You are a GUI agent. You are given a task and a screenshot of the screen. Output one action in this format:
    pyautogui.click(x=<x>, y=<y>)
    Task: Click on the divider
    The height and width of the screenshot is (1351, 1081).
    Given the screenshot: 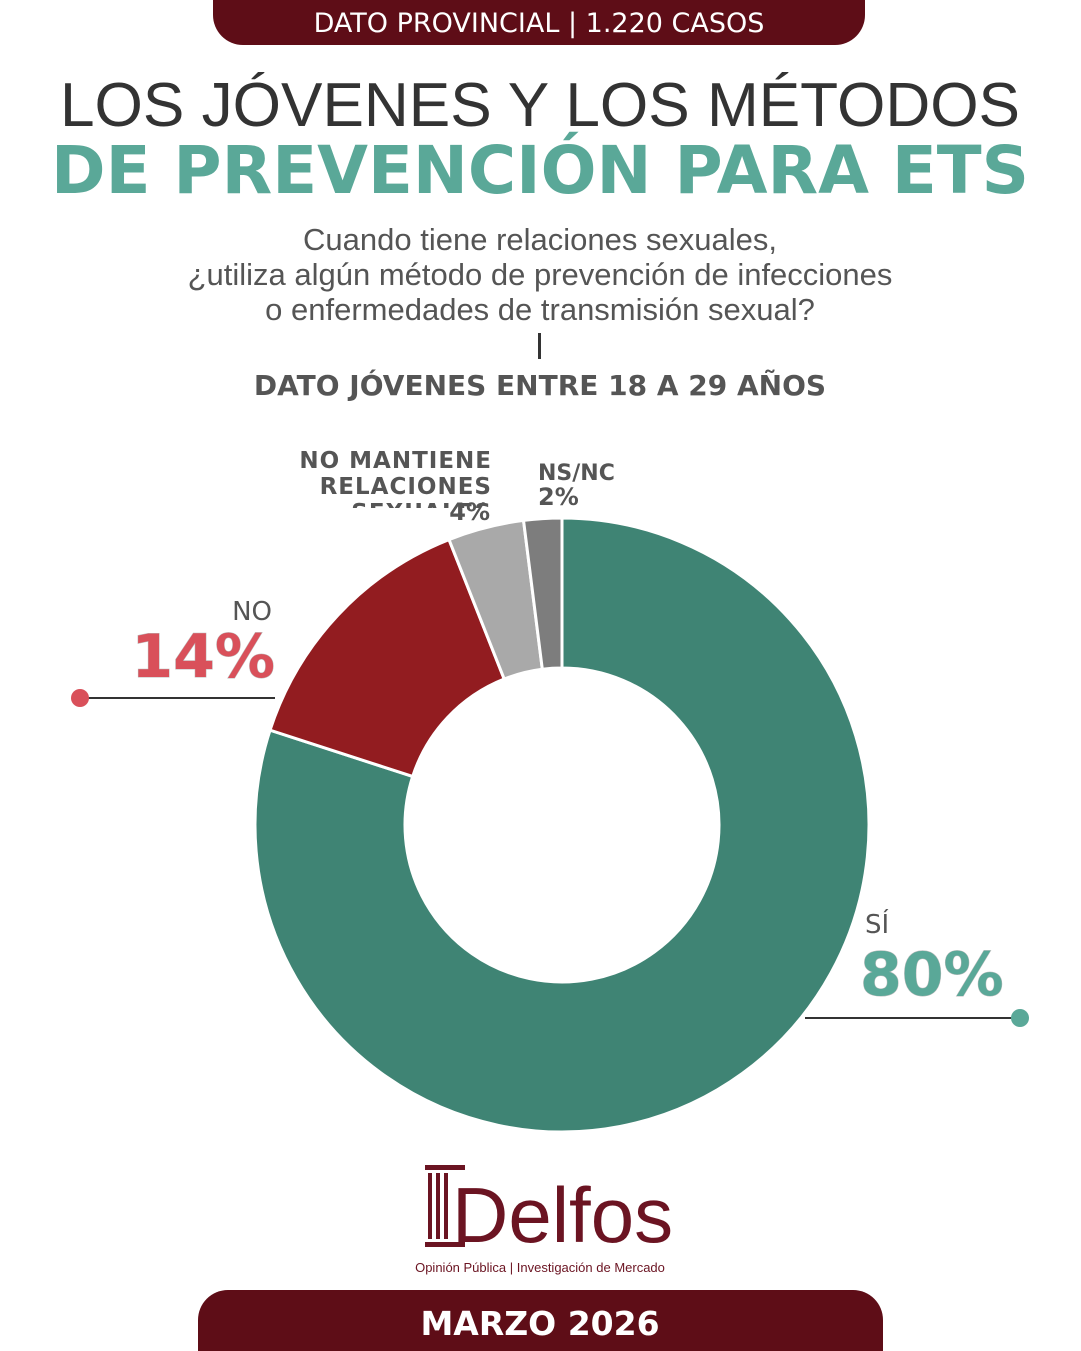 What is the action you would take?
    pyautogui.click(x=539, y=346)
    